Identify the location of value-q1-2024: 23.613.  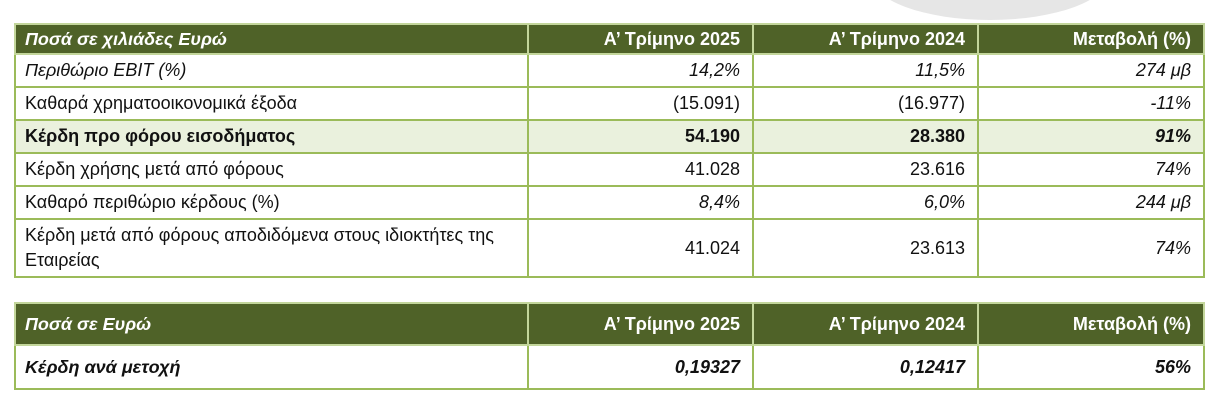
(865, 248).